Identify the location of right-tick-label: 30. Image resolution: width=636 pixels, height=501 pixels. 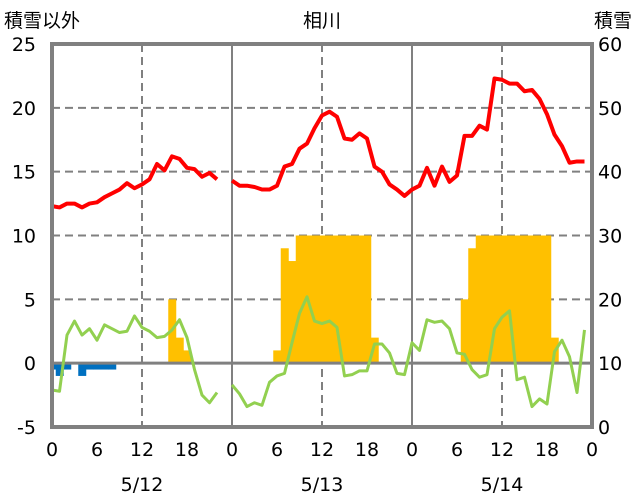
(610, 237).